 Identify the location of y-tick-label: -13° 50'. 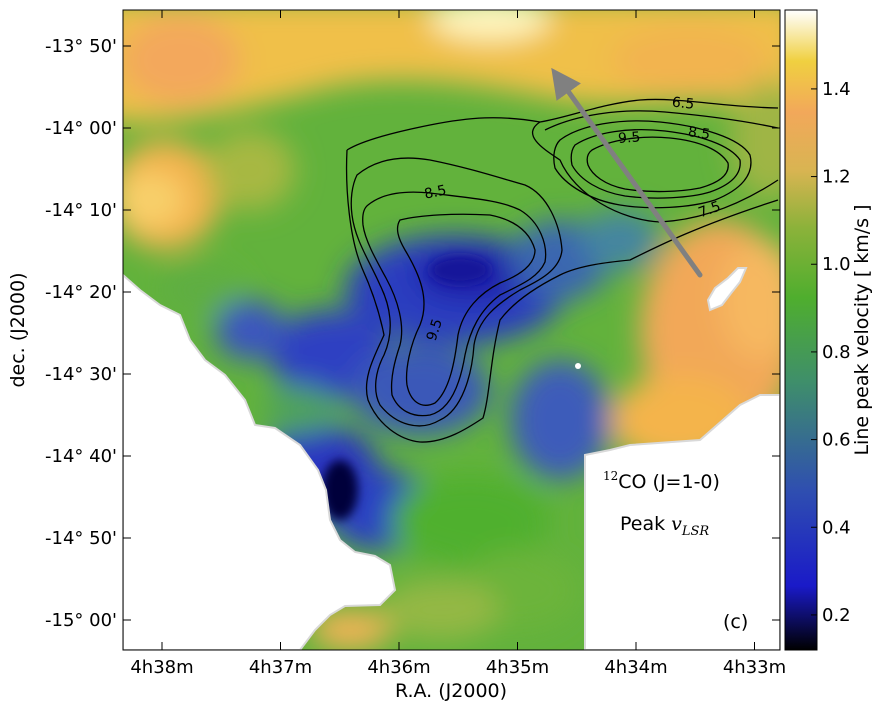
(81, 46).